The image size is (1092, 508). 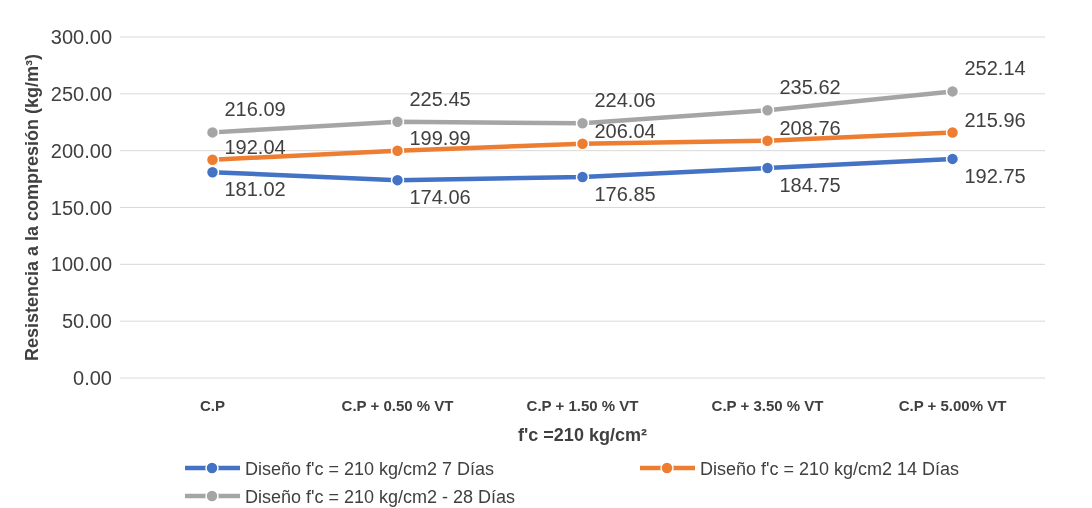 What do you see at coordinates (995, 119) in the screenshot?
I see `data-label: 215.96` at bounding box center [995, 119].